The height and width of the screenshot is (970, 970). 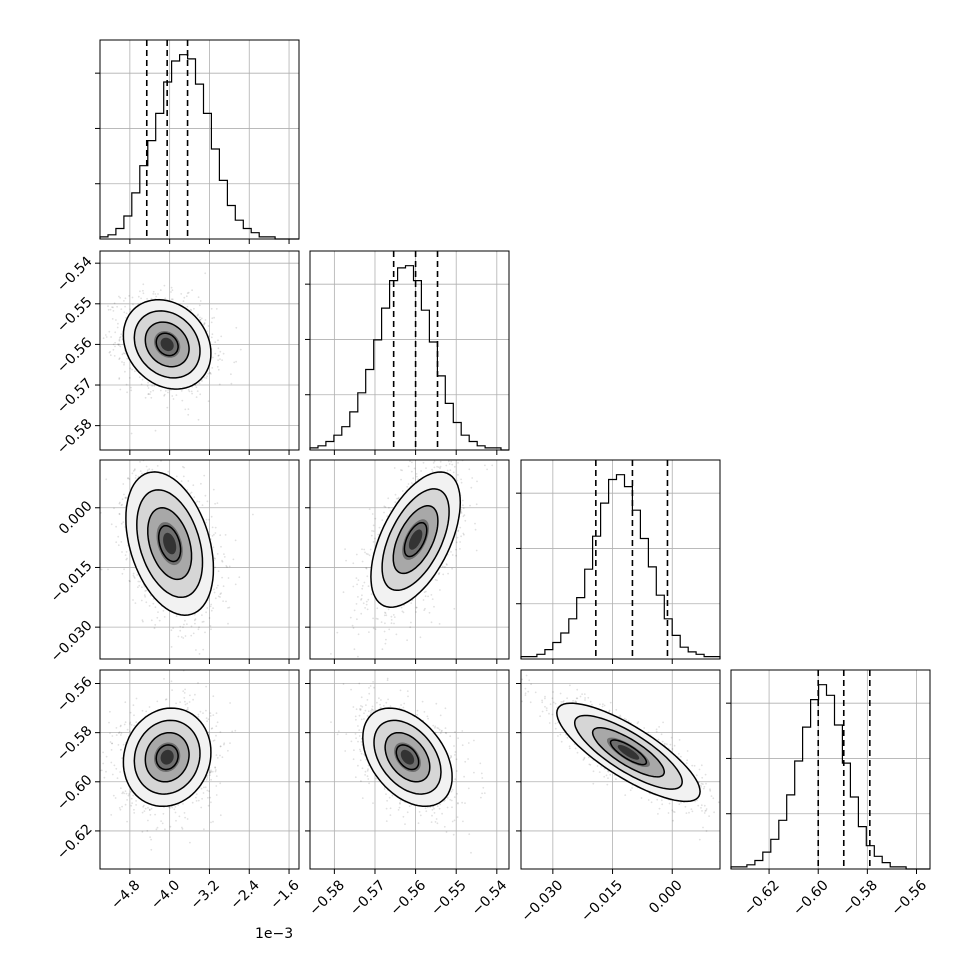 What do you see at coordinates (170, 543) in the screenshot?
I see `density-shade` at bounding box center [170, 543].